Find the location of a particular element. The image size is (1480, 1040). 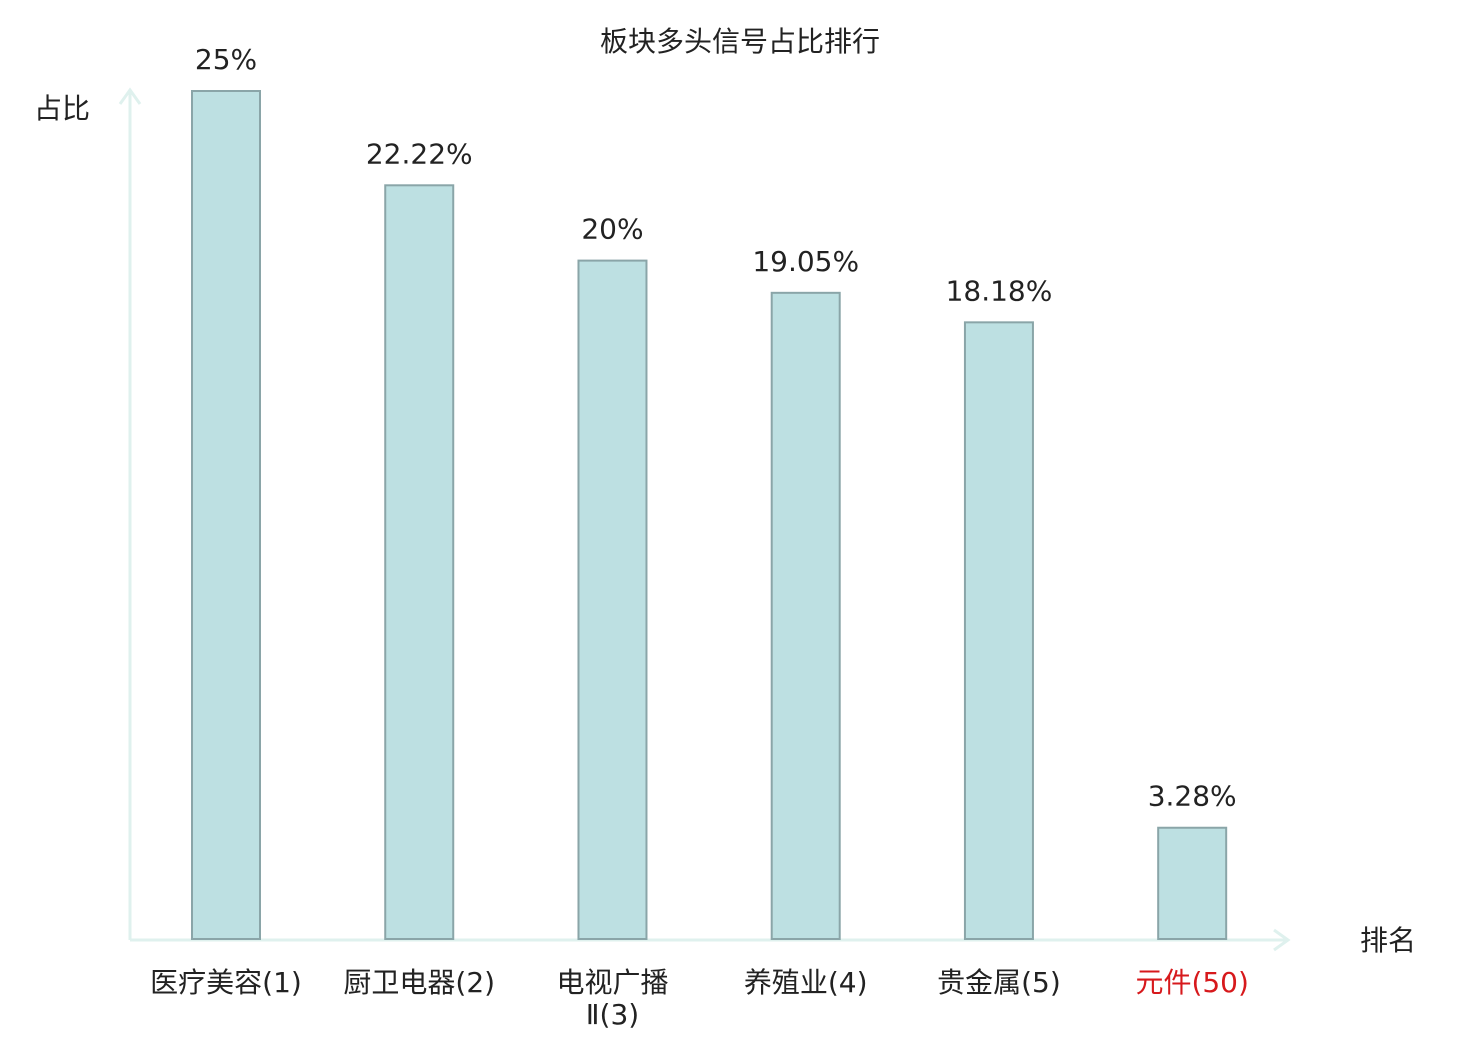

value-label: 22.22% is located at coordinates (419, 153).